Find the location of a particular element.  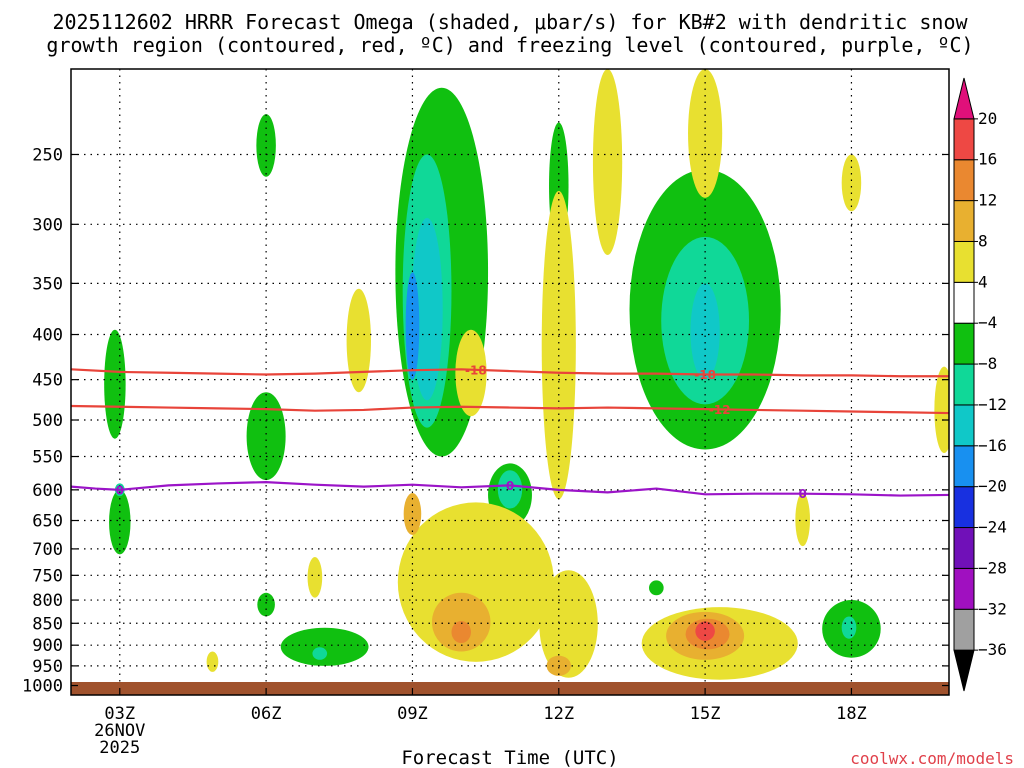

x-tick-label: 18Z is located at coordinates (851, 714).